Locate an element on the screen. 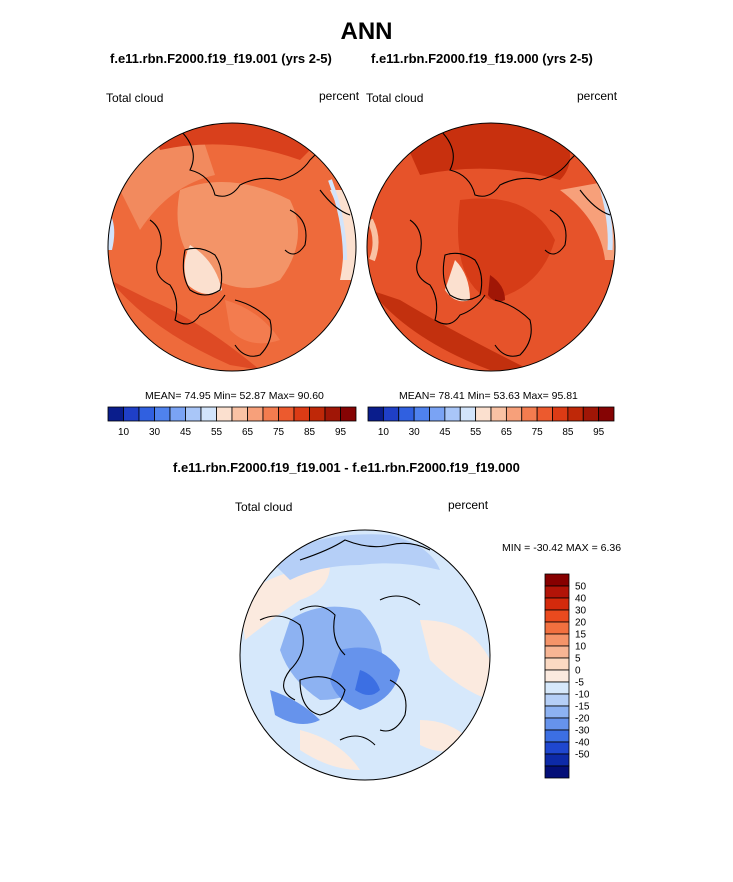 This screenshot has width=733, height=882. panel-1-stats: MEAN= 74.95 Min= 52.87 Max= 90.60 is located at coordinates (234, 396).